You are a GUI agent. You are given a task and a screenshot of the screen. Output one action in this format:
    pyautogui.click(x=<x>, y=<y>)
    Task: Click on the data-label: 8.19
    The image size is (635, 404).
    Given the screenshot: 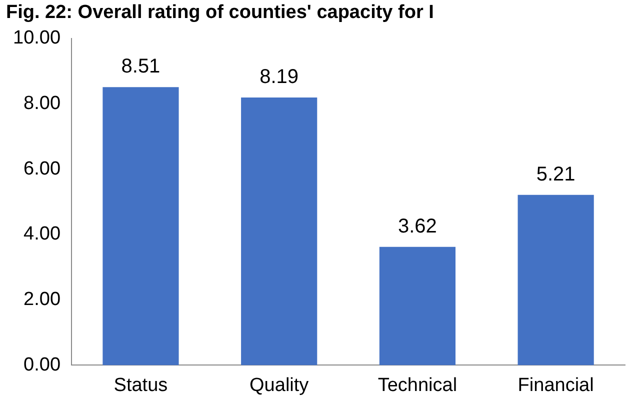 What is the action you would take?
    pyautogui.click(x=279, y=77)
    